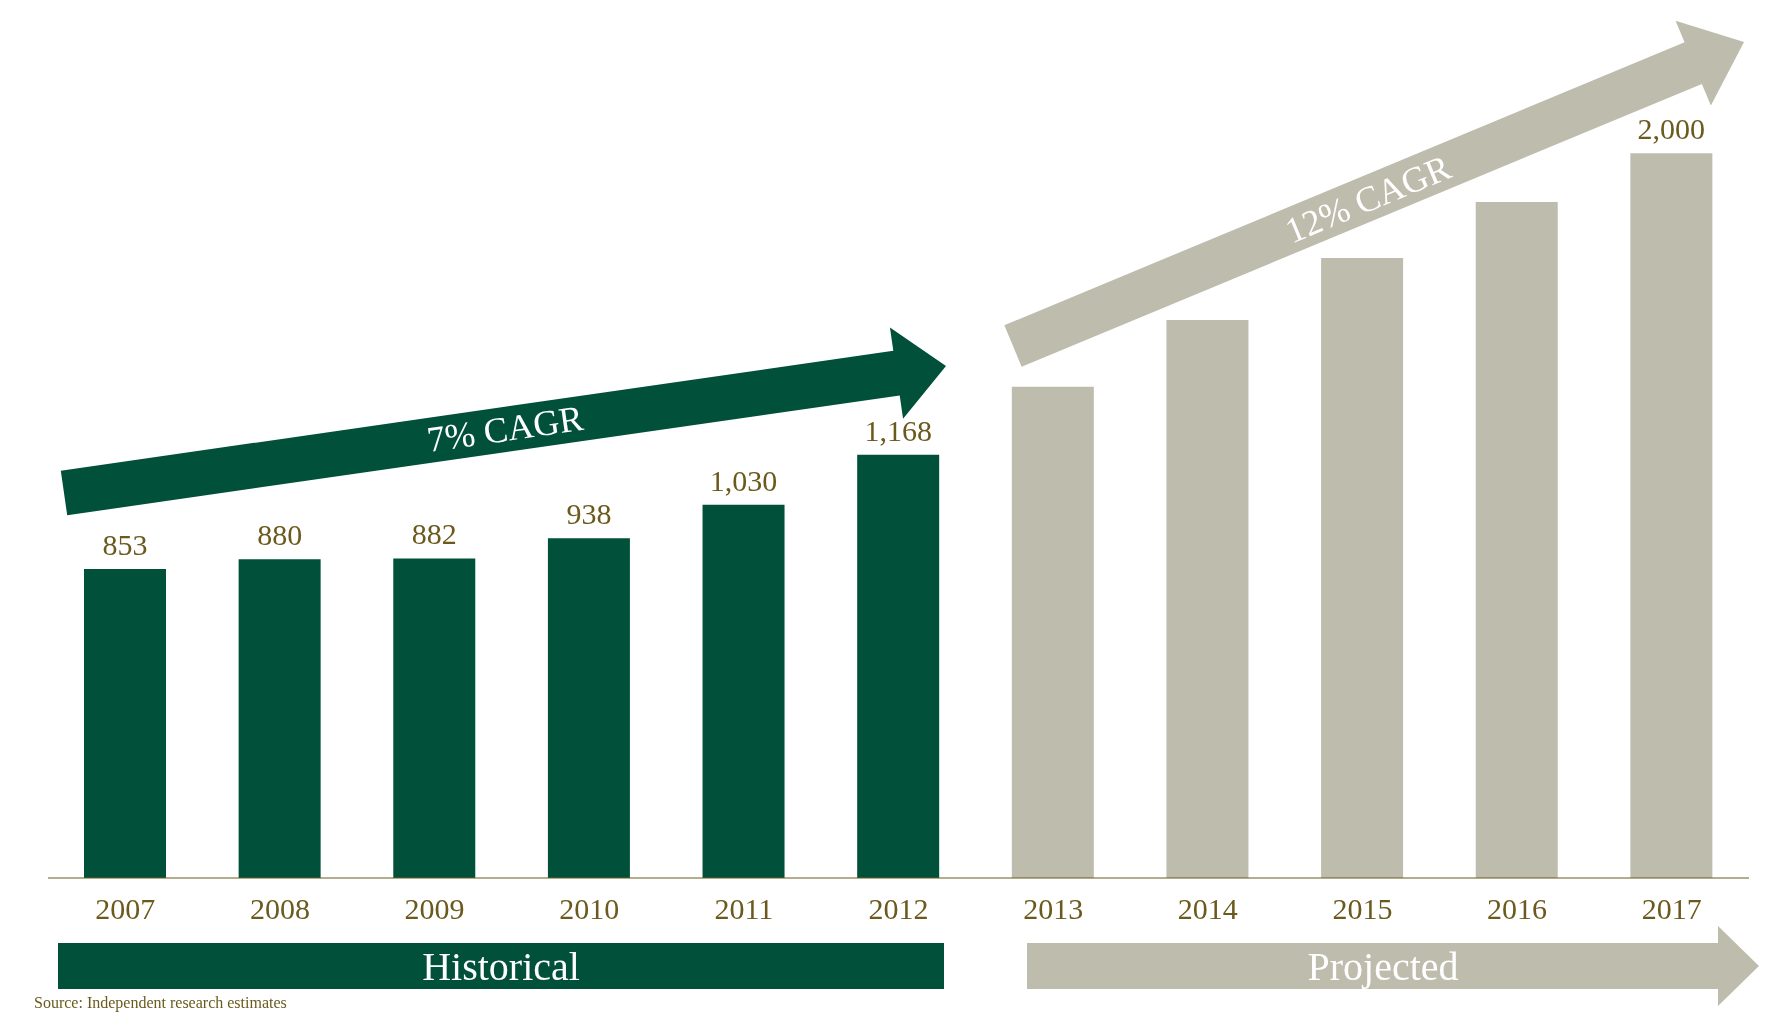 The image size is (1767, 1015). What do you see at coordinates (1362, 909) in the screenshot?
I see `x-tick-label: 2015` at bounding box center [1362, 909].